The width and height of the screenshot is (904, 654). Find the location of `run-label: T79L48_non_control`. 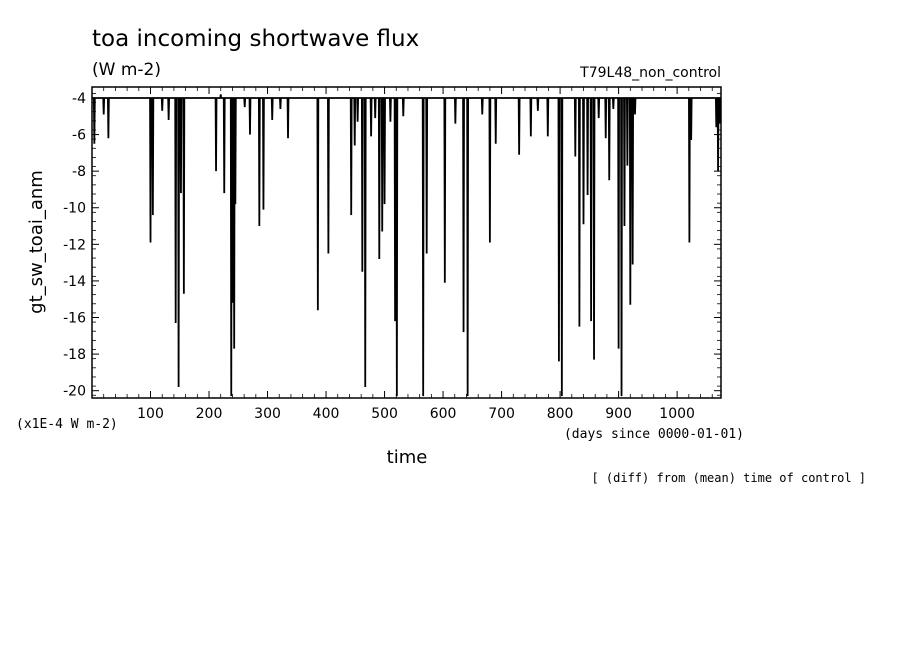

run-label: T79L48_non_control is located at coordinates (650, 73).